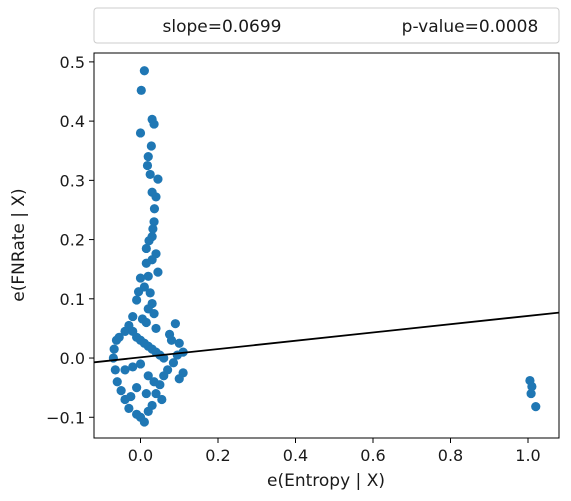 Image resolution: width=571 pixels, height=501 pixels. I want to click on x-tick-label: 0.8, so click(450, 455).